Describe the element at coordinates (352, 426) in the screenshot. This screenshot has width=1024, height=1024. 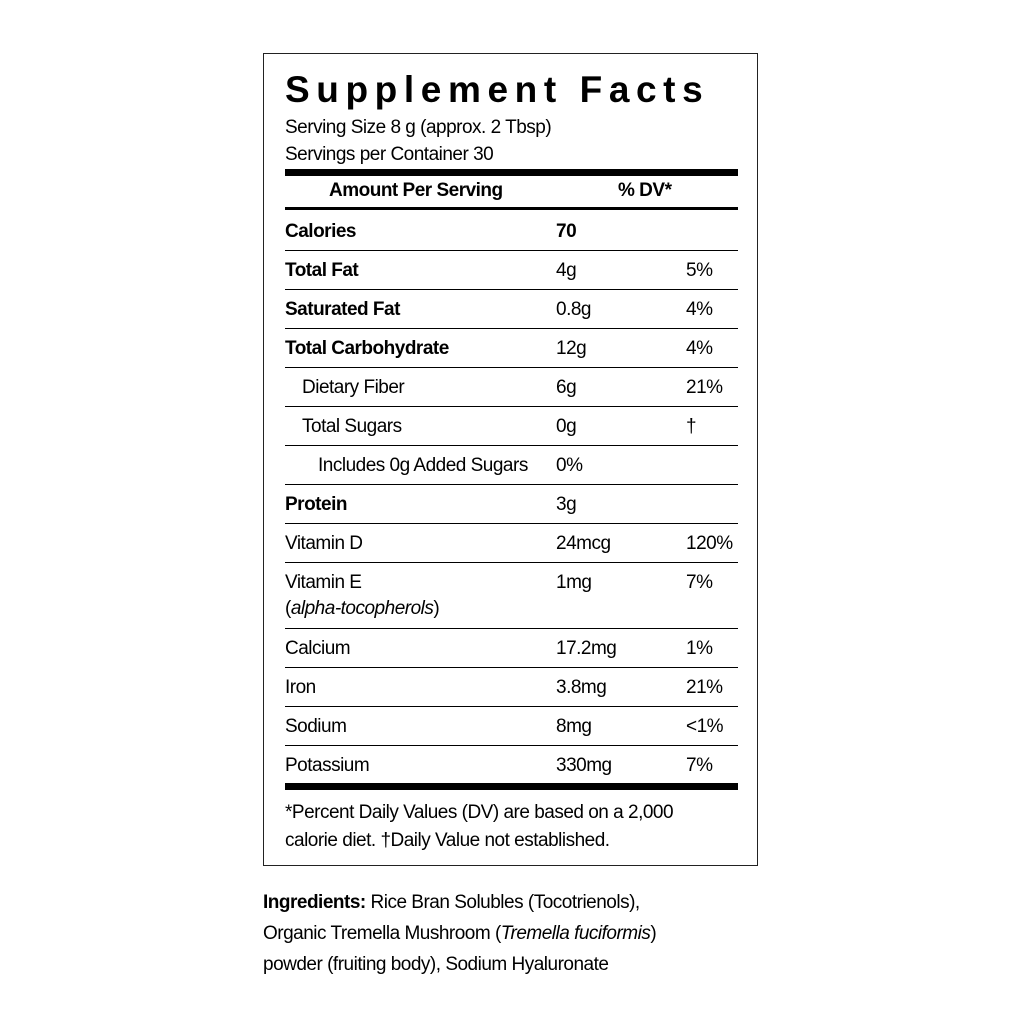
I see `nutrient-name: Total Sugars` at that location.